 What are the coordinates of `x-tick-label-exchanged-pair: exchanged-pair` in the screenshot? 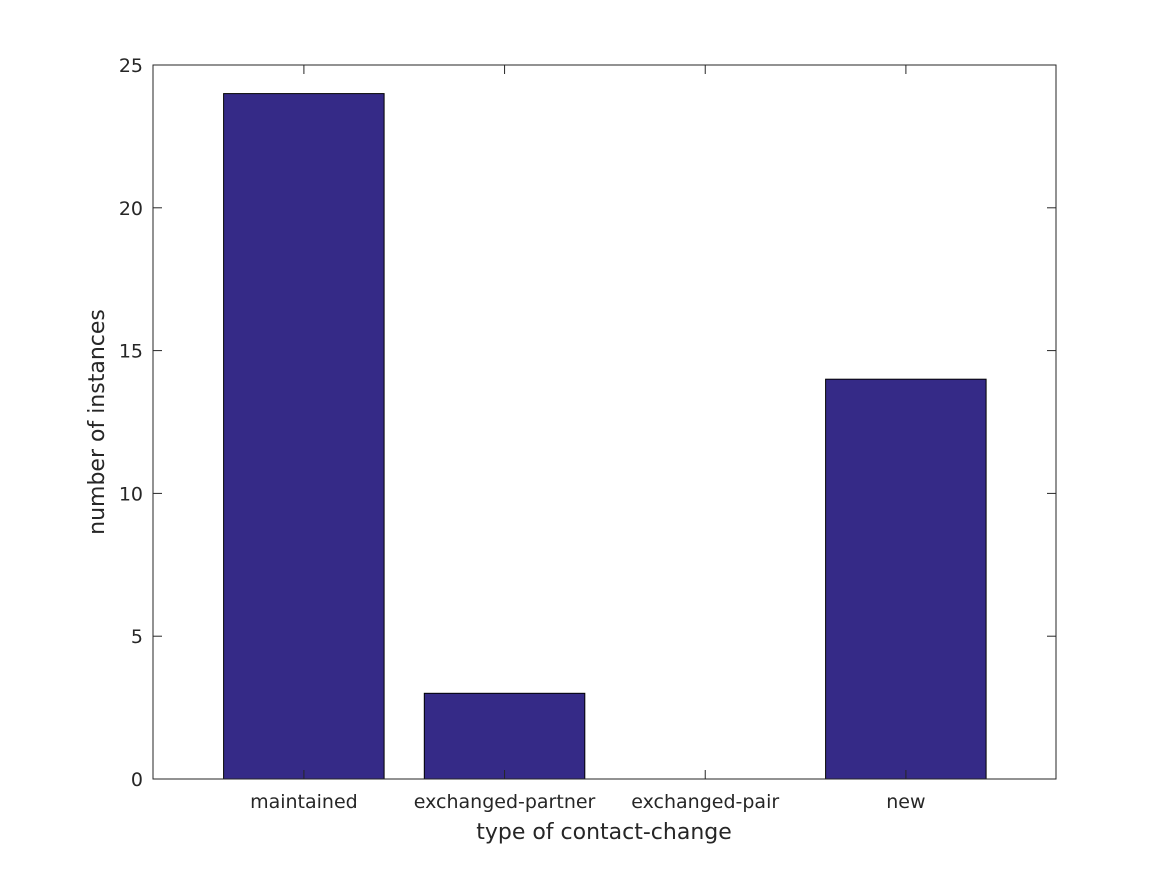 It's located at (705, 802).